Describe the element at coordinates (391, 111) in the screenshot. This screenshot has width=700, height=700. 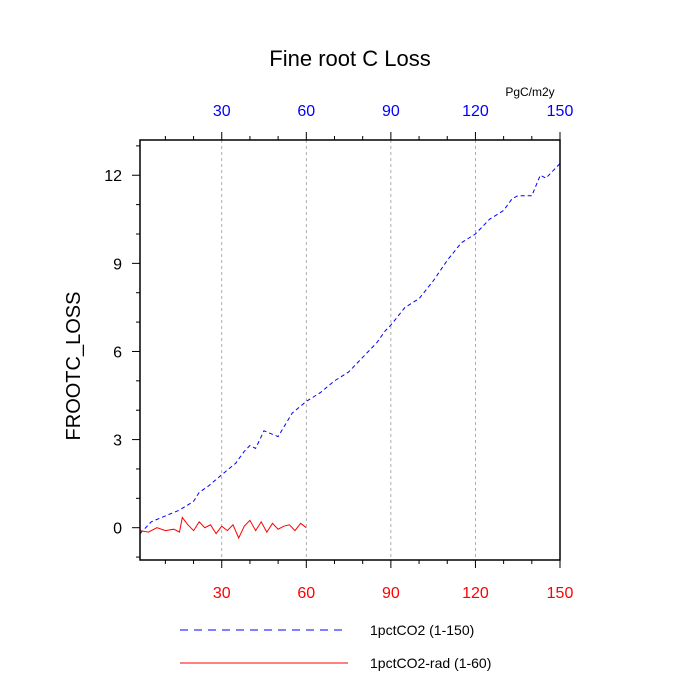
I see `x-top-tick-label: 90` at that location.